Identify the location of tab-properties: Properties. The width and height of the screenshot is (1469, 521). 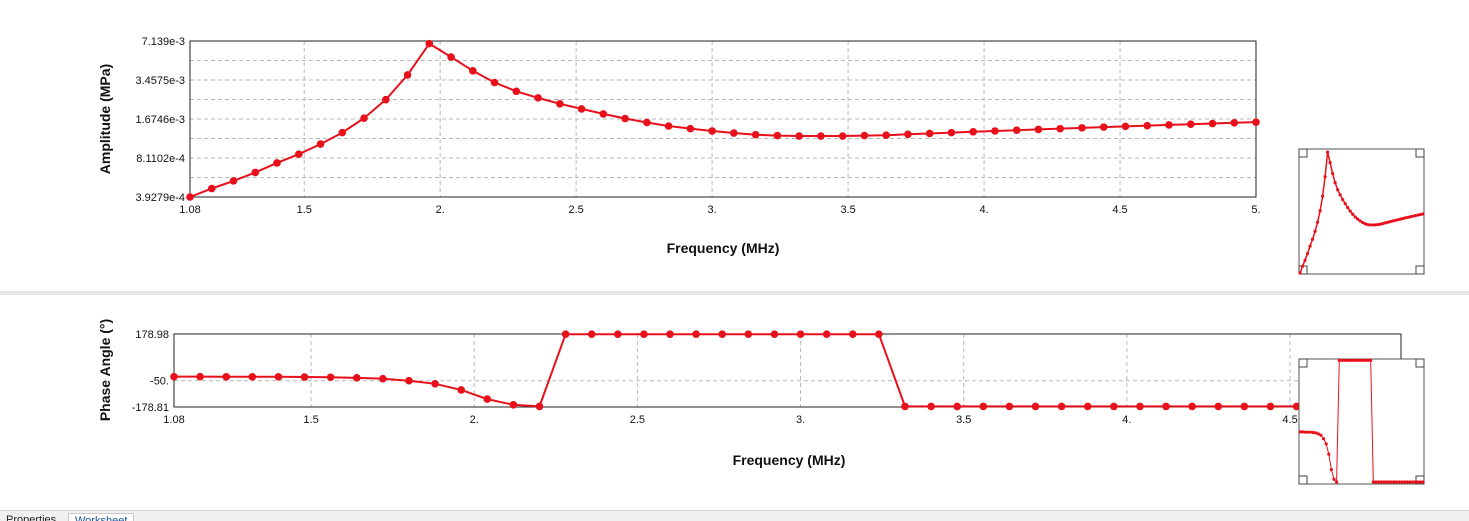
(31, 517).